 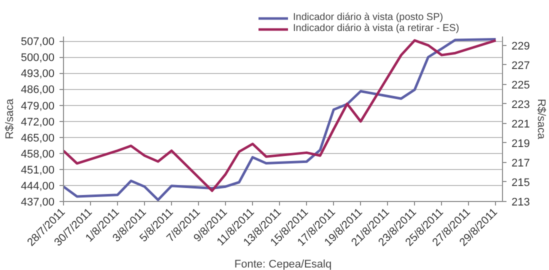 What do you see at coordinates (368, 17) in the screenshot?
I see `legend-label: Indicador diário à vista (posto SP)` at bounding box center [368, 17].